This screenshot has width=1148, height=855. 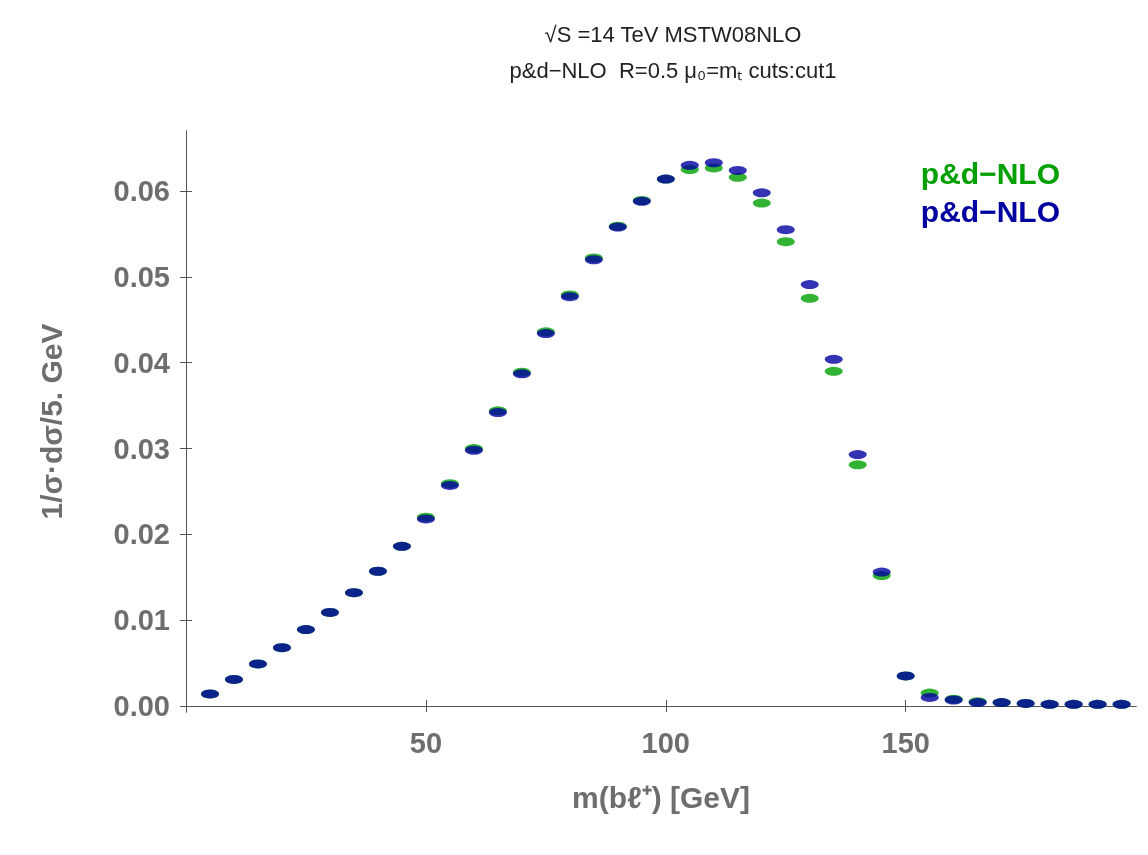 What do you see at coordinates (141, 276) in the screenshot?
I see `y-tick-label: 0.05` at bounding box center [141, 276].